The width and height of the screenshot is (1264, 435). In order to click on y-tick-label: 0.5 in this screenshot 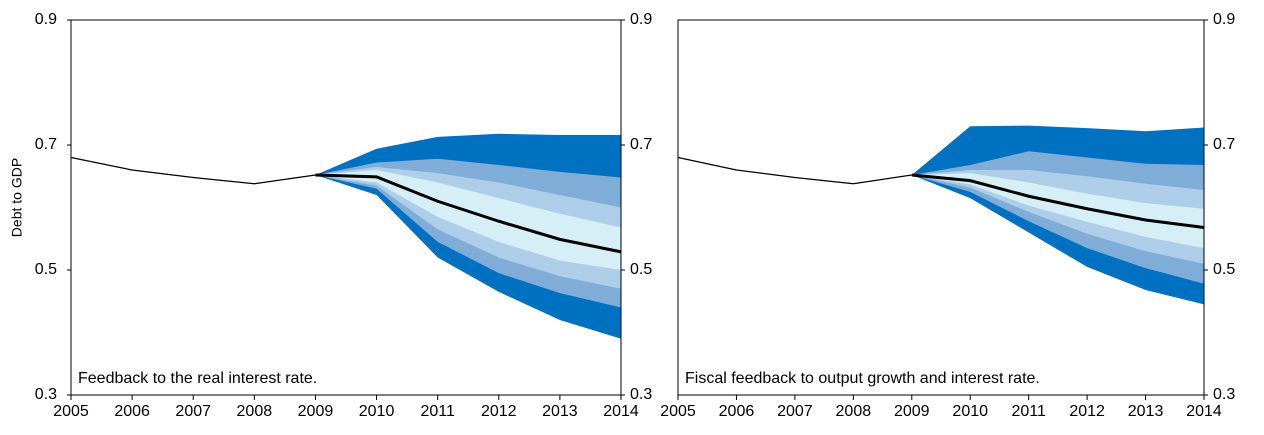, I will do `click(46, 269)`.